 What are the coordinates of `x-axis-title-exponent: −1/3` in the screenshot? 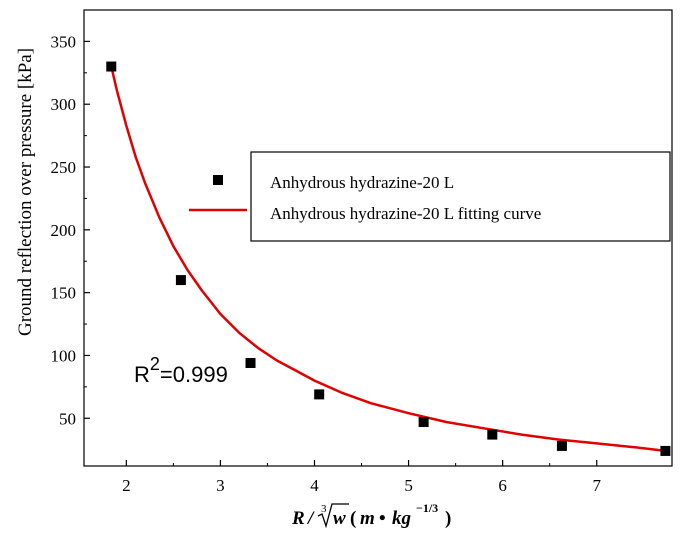 It's located at (427, 508).